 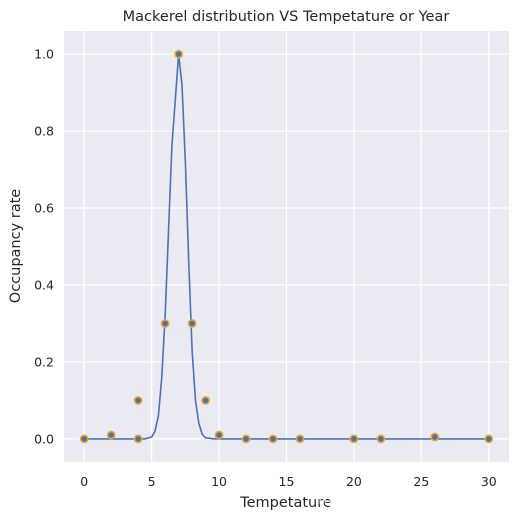 I want to click on y-tick-label: 0.6, so click(x=44, y=208).